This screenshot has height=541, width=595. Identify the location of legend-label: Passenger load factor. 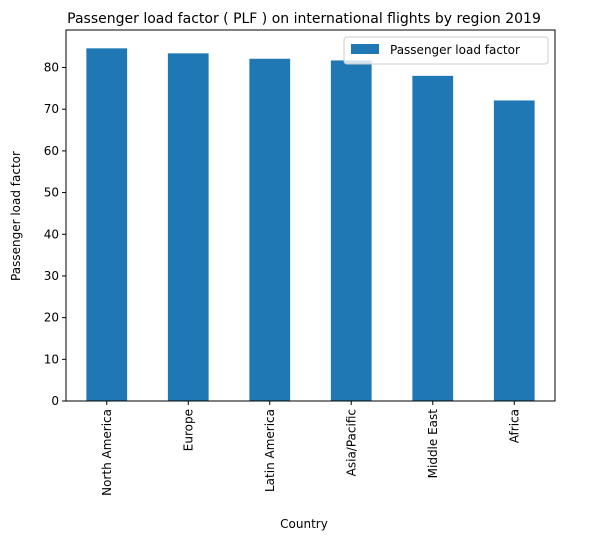
(455, 50).